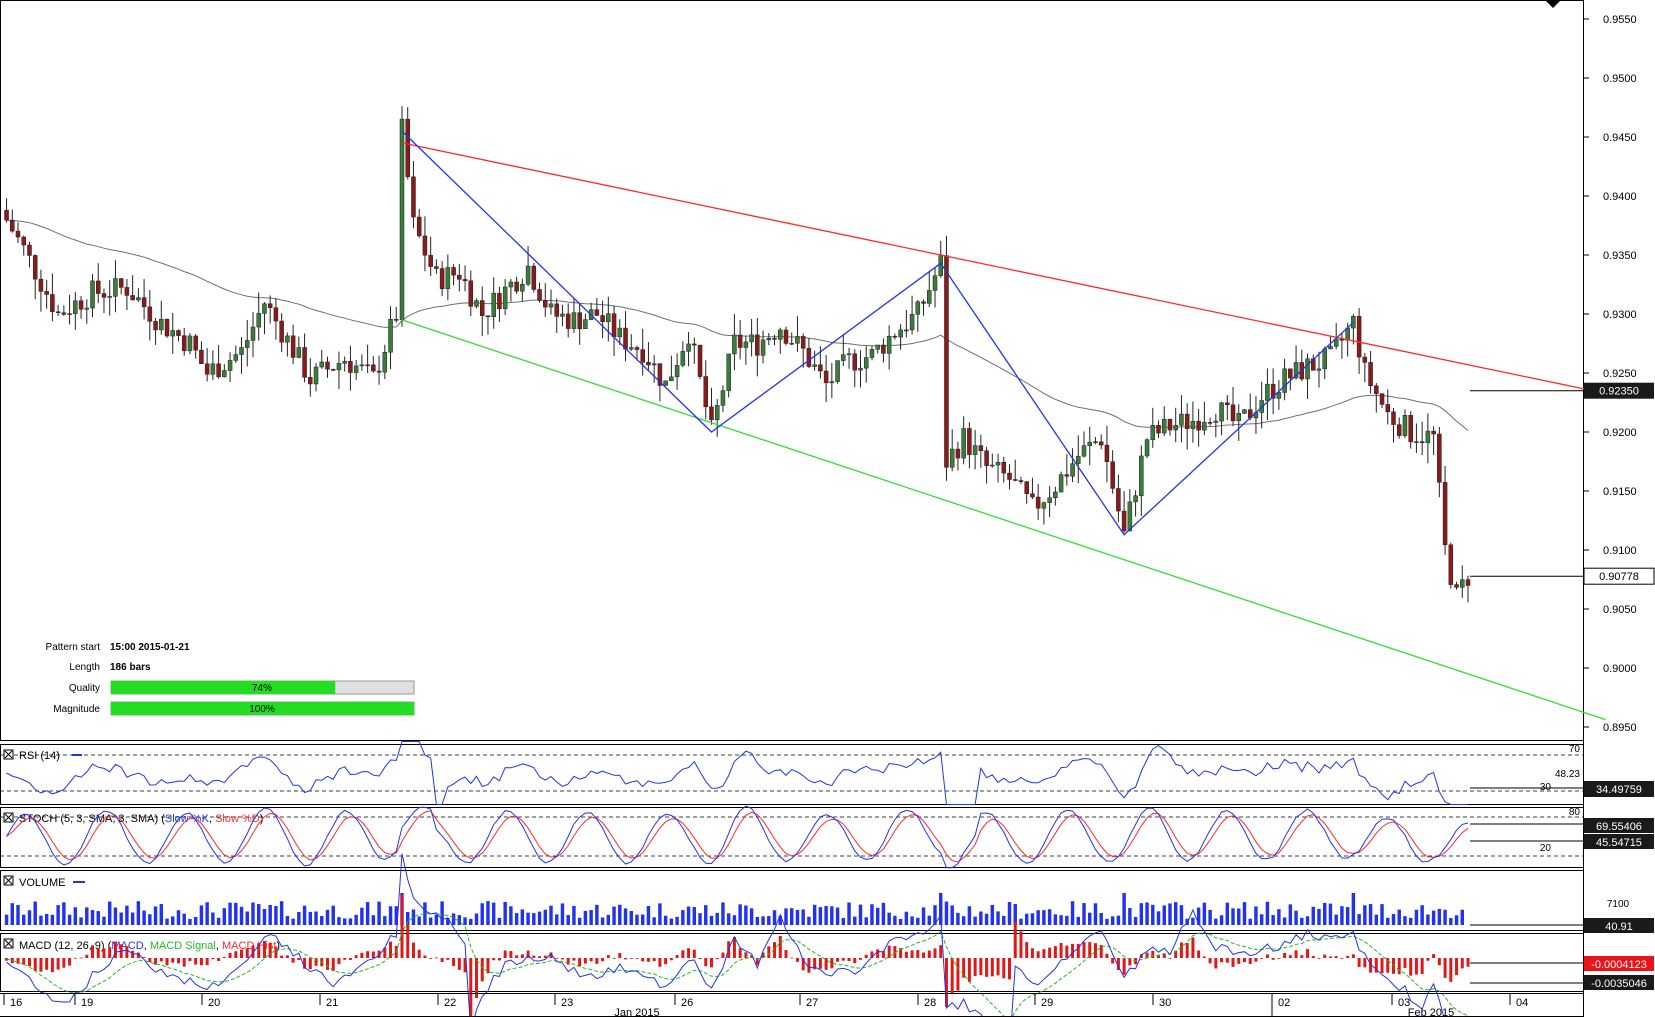 The image size is (1655, 1017). I want to click on date-label: 26, so click(687, 1003).